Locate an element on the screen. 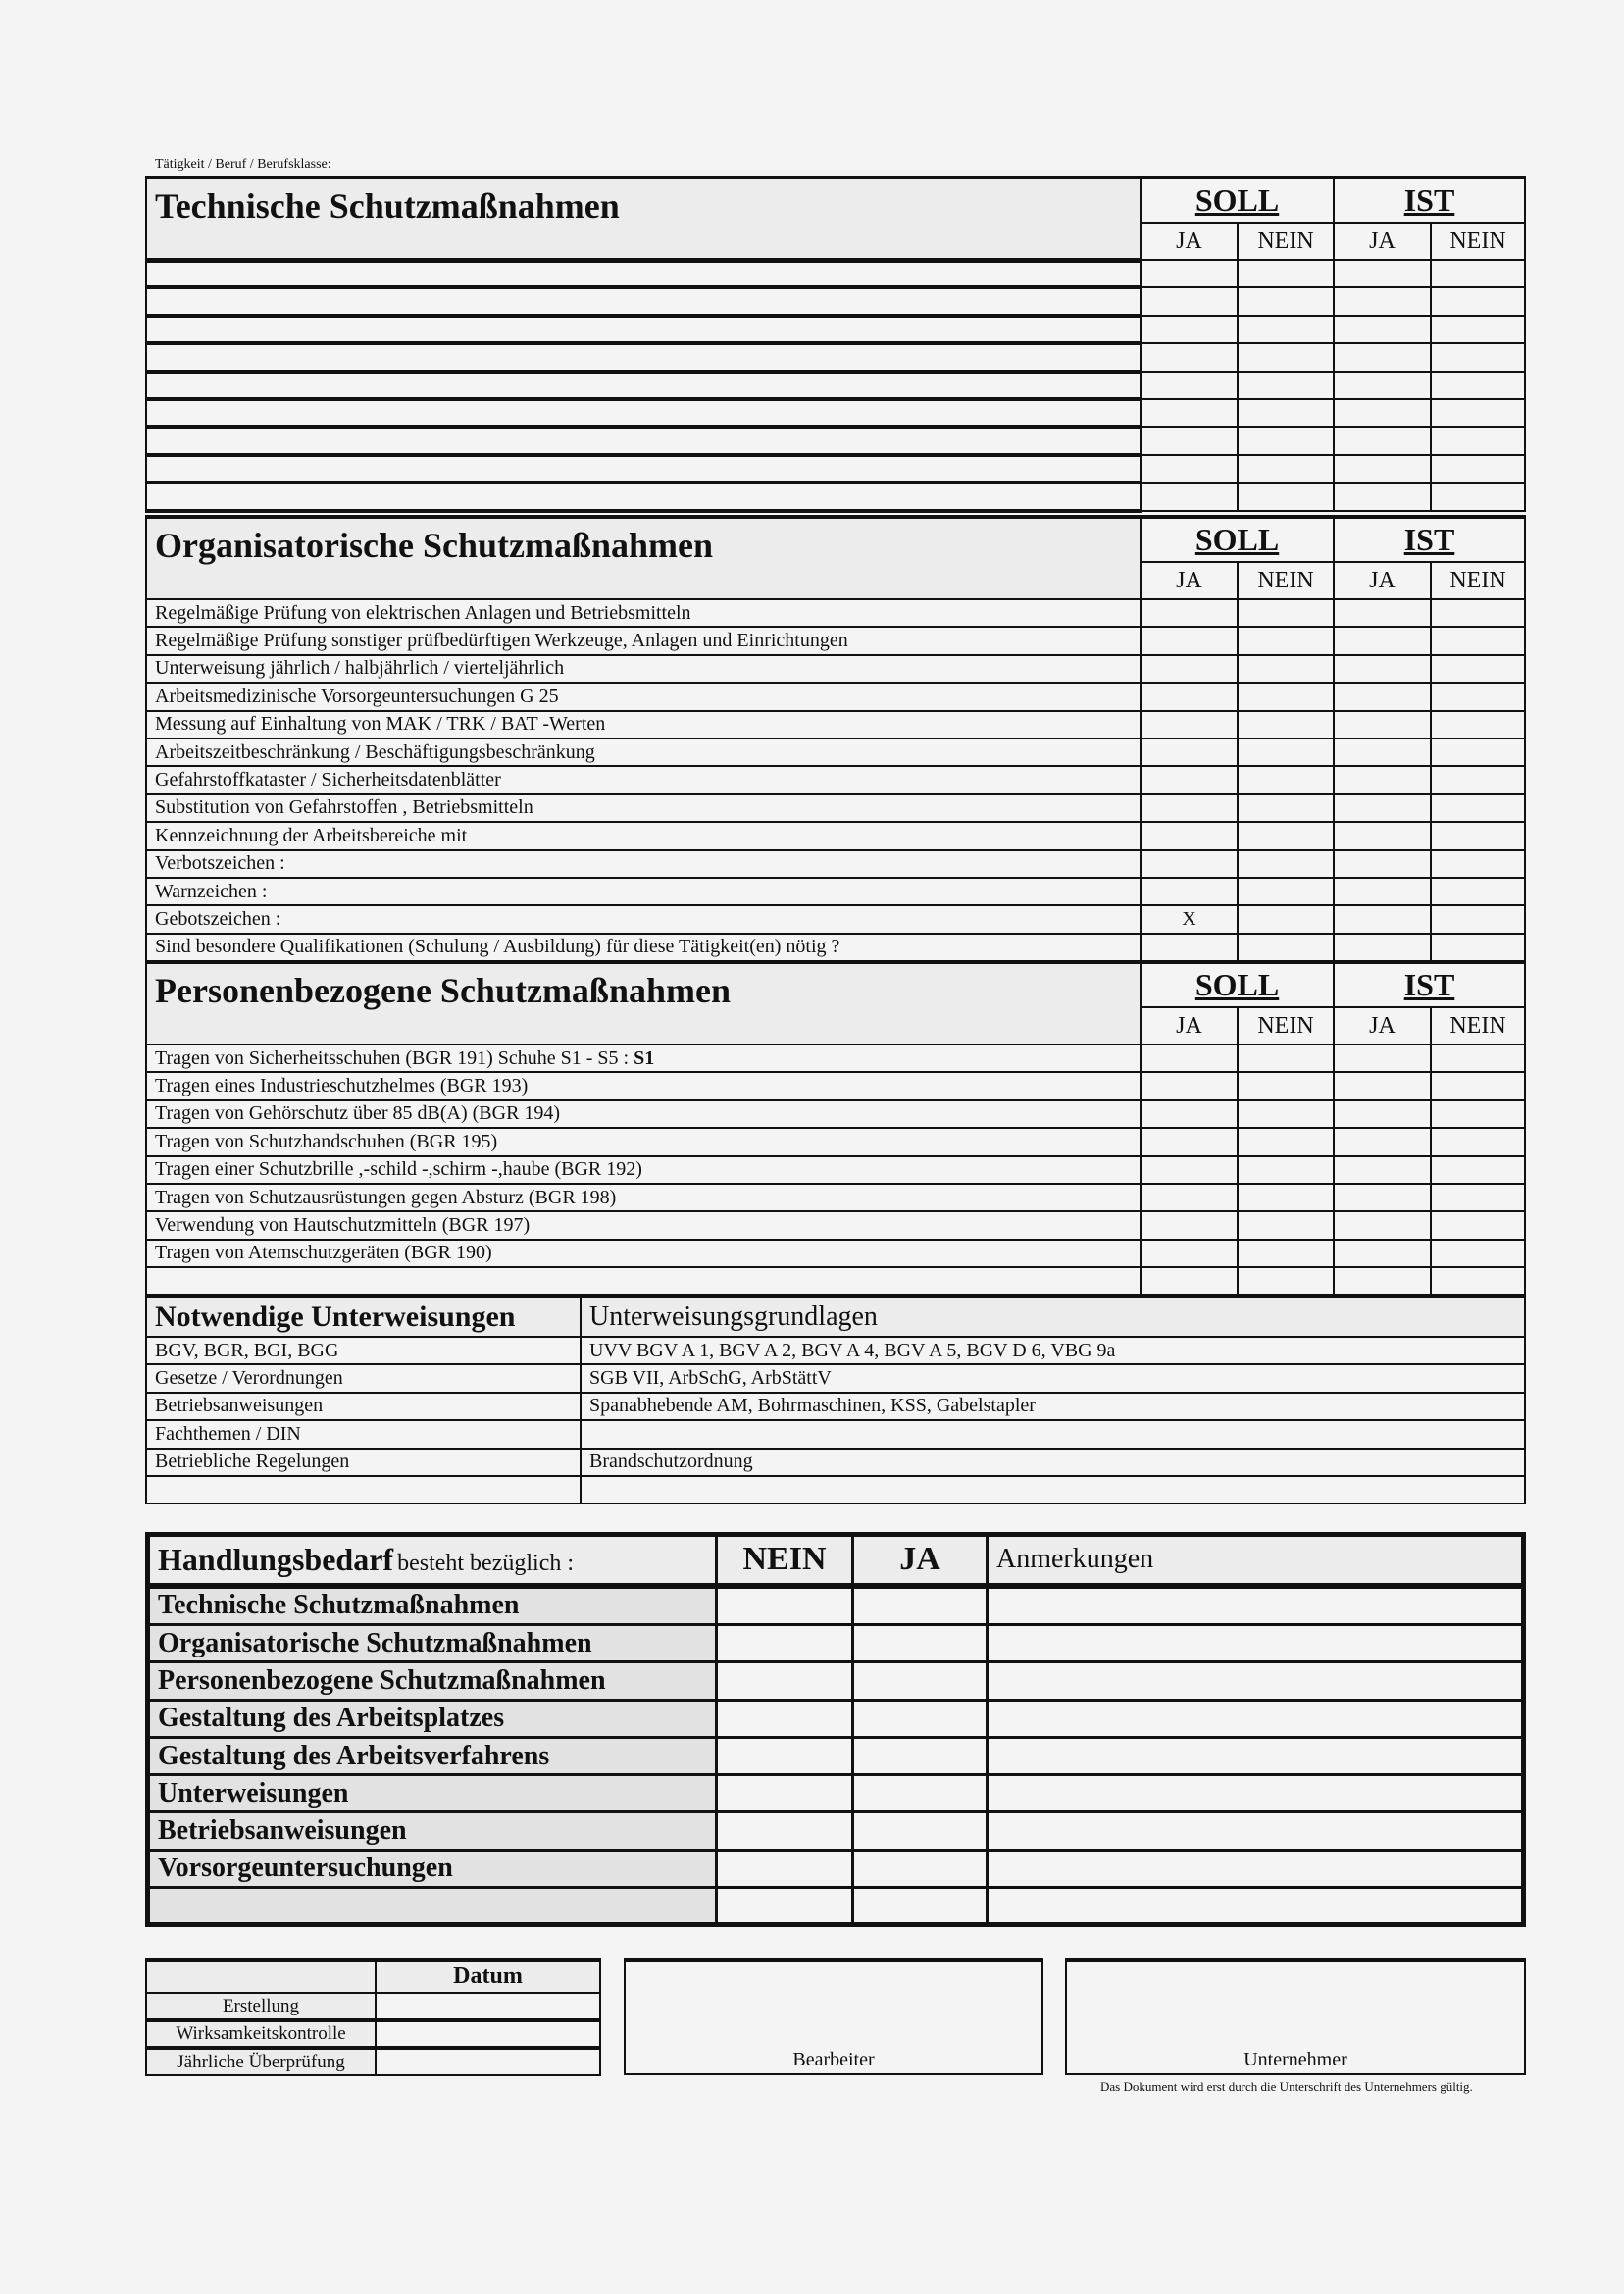 The width and height of the screenshot is (1624, 2294). basis-cell: Brandschutzordnung is located at coordinates (1053, 1462).